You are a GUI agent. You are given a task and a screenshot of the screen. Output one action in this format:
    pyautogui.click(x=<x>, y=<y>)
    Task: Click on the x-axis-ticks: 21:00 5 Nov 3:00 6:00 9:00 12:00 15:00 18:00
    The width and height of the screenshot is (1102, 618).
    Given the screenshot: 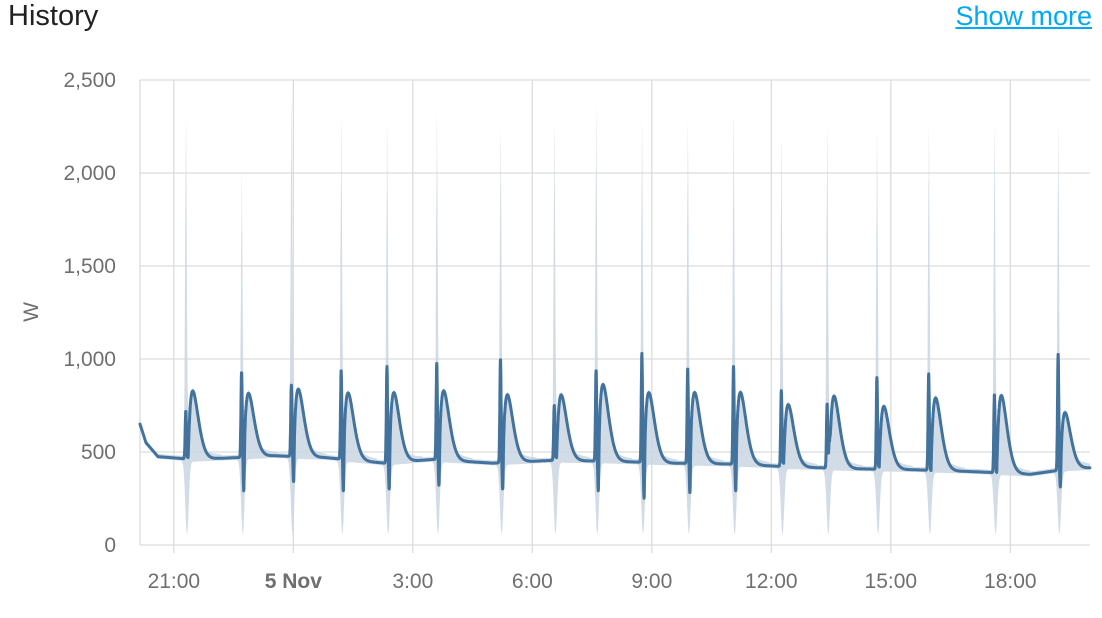 What is the action you would take?
    pyautogui.click(x=592, y=581)
    